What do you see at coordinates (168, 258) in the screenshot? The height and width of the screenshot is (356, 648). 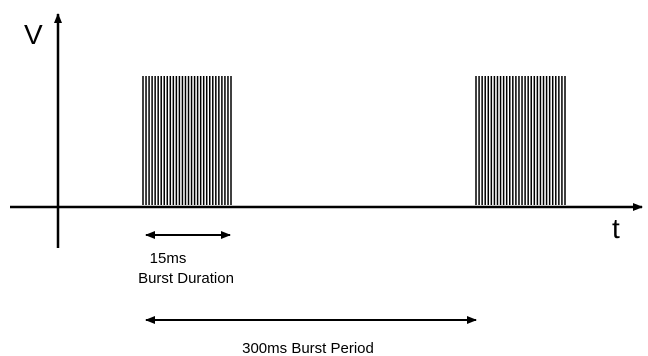 I see `burst-duration-value: 15ms` at bounding box center [168, 258].